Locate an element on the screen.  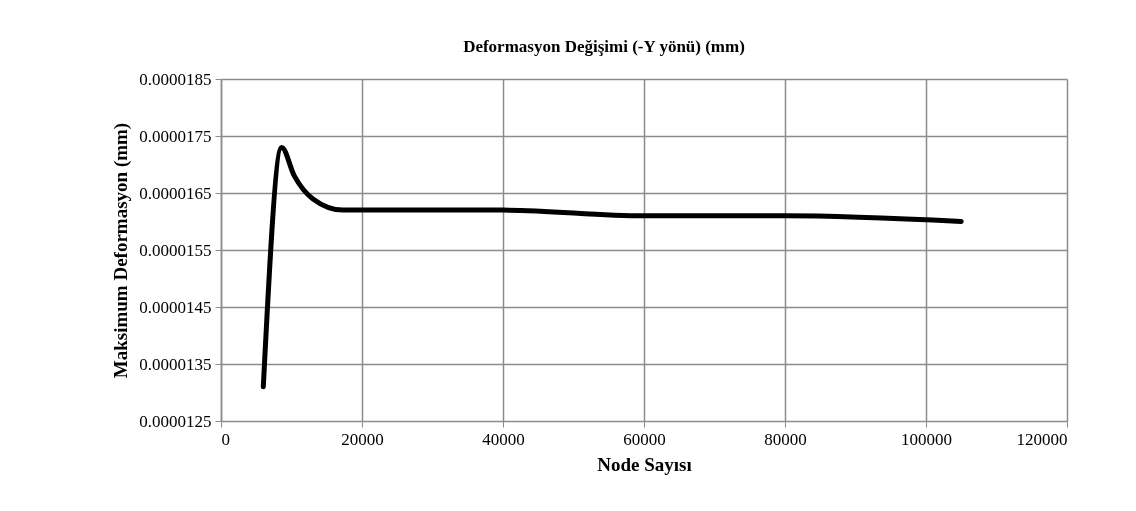
x-tick-label: 0 is located at coordinates (225, 439).